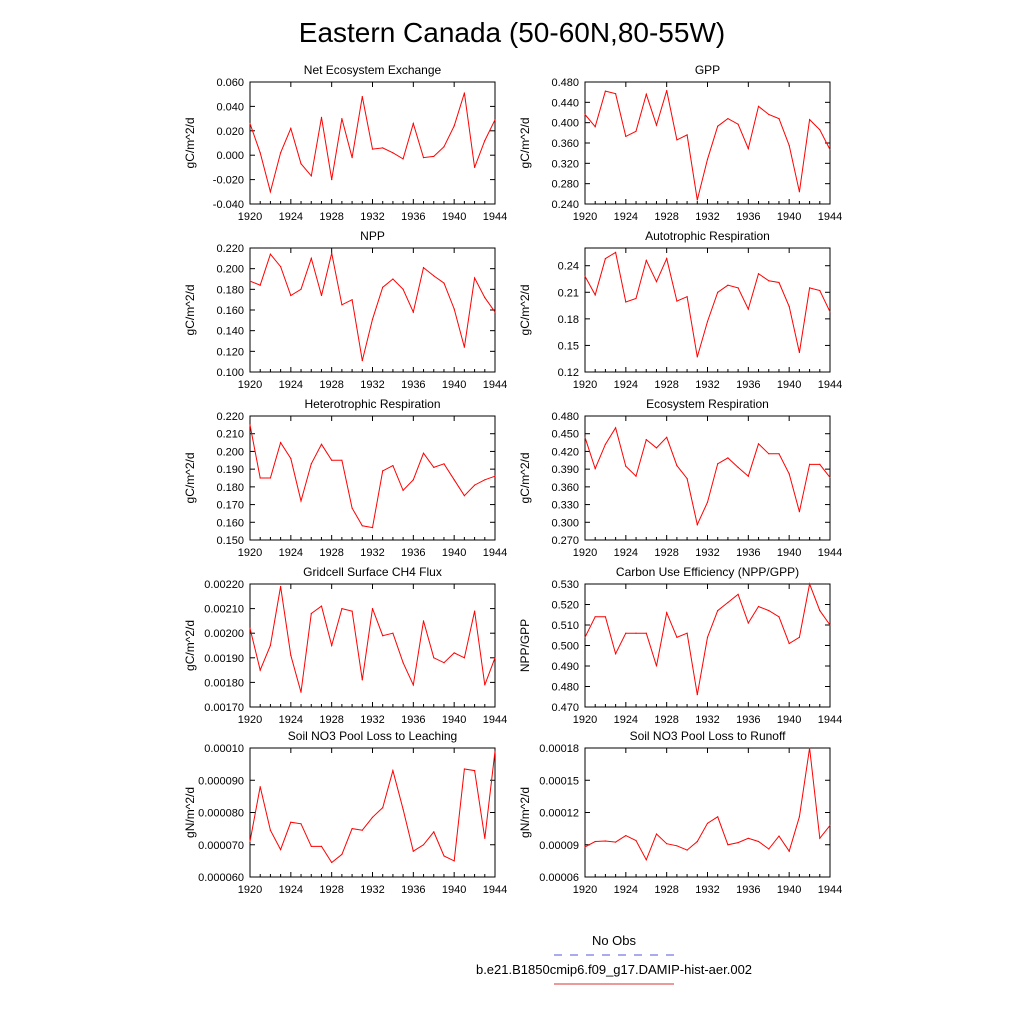  I want to click on x-tick-label: 1928, so click(666, 553).